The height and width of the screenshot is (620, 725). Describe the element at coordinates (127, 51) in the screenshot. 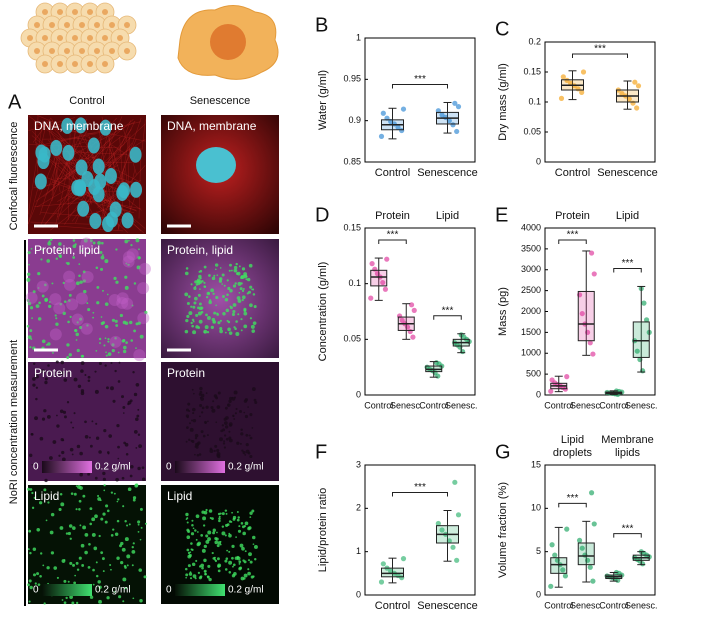

I see `cartoon-nucleus` at that location.